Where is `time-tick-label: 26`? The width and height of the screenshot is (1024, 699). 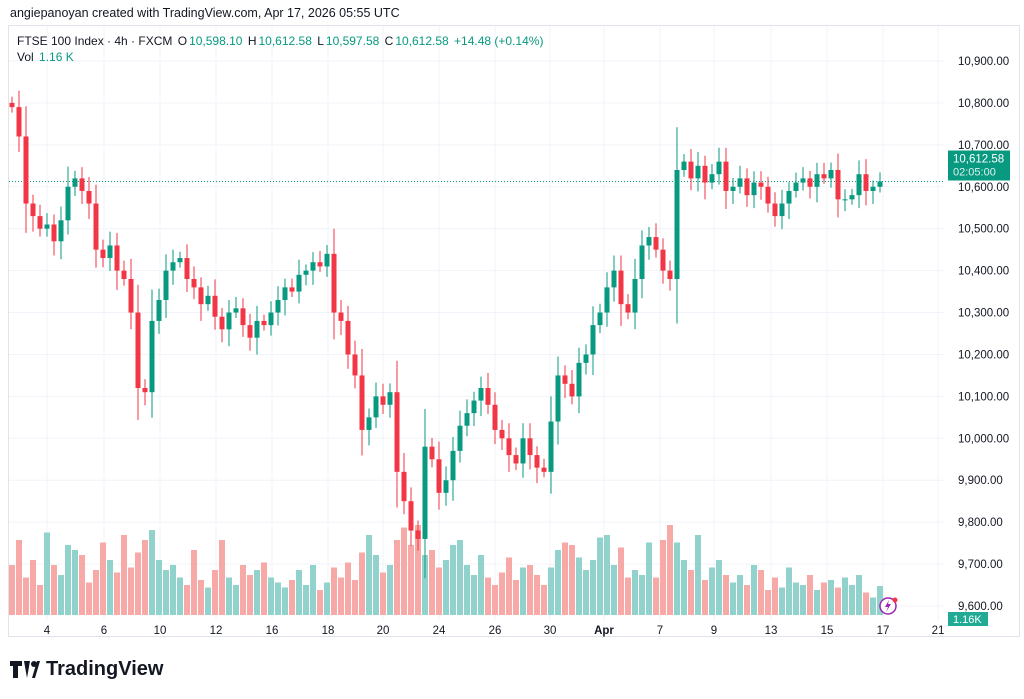
time-tick-label: 26 is located at coordinates (495, 631).